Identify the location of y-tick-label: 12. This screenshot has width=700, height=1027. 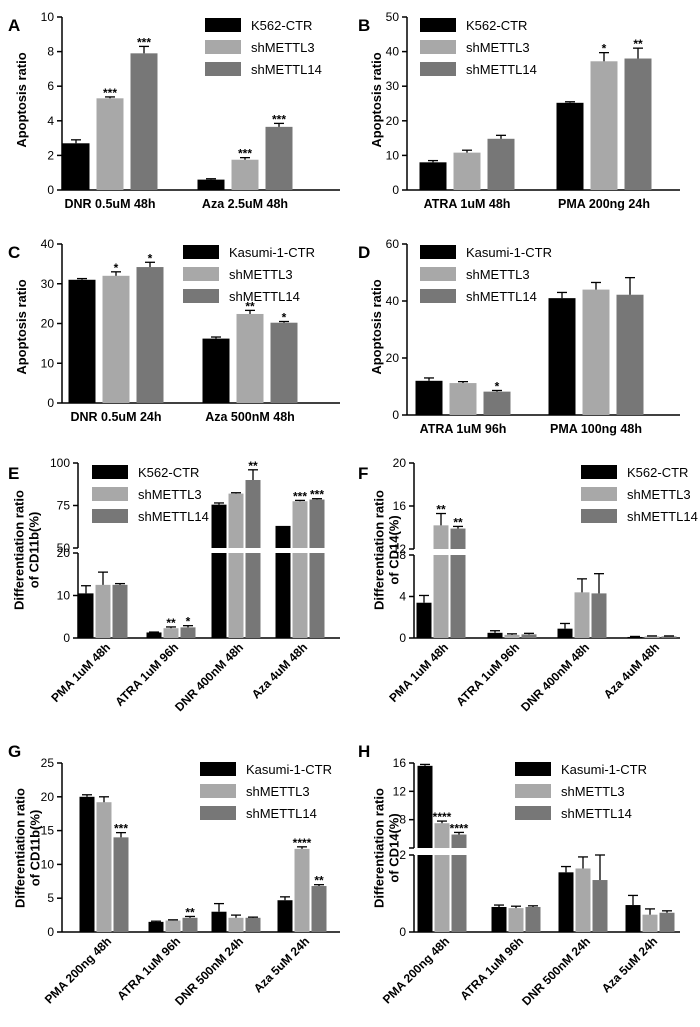
(400, 549).